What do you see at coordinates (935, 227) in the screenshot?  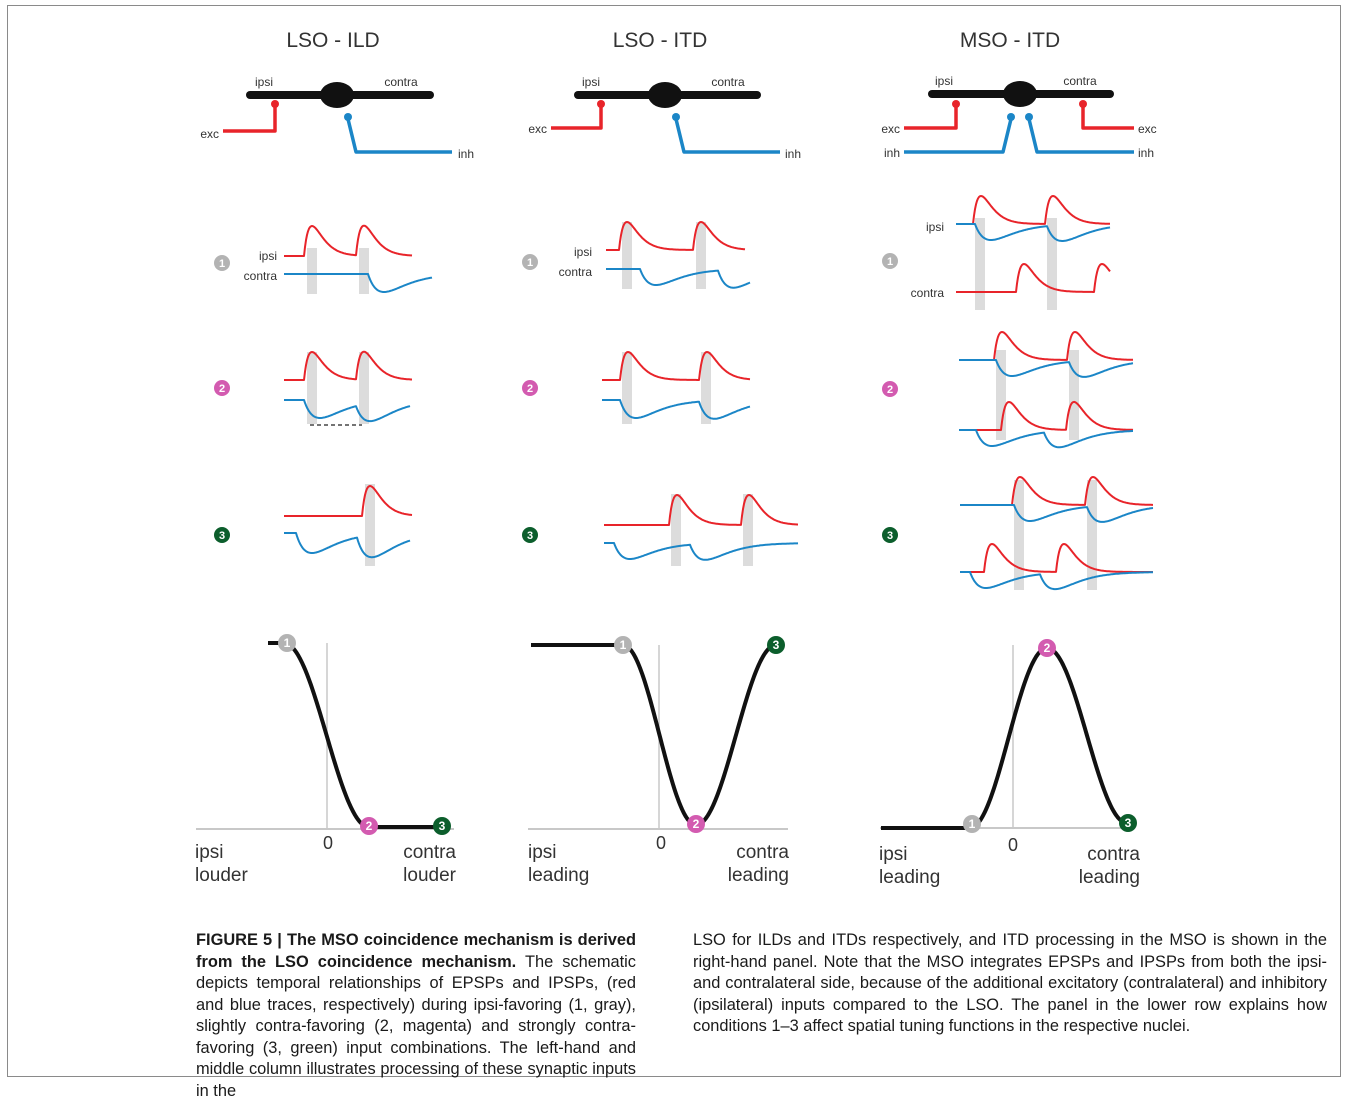 I see `trace-ipsi-label: ipsi` at bounding box center [935, 227].